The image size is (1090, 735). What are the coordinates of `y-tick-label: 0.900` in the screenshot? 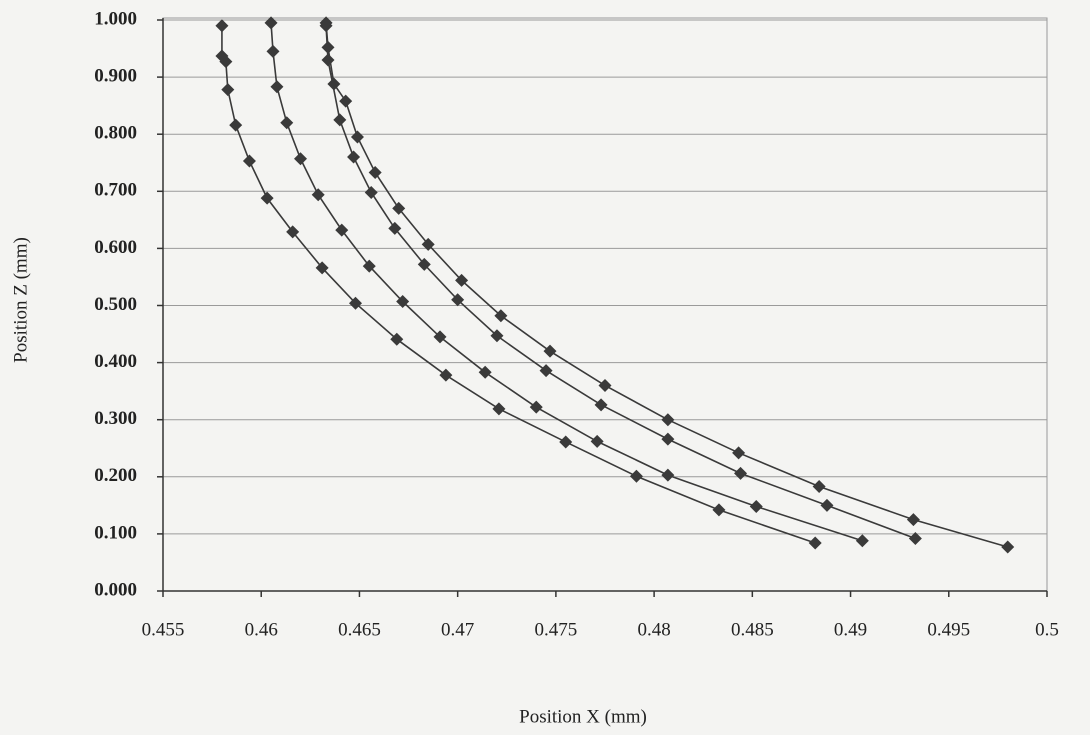 It's located at (115, 75).